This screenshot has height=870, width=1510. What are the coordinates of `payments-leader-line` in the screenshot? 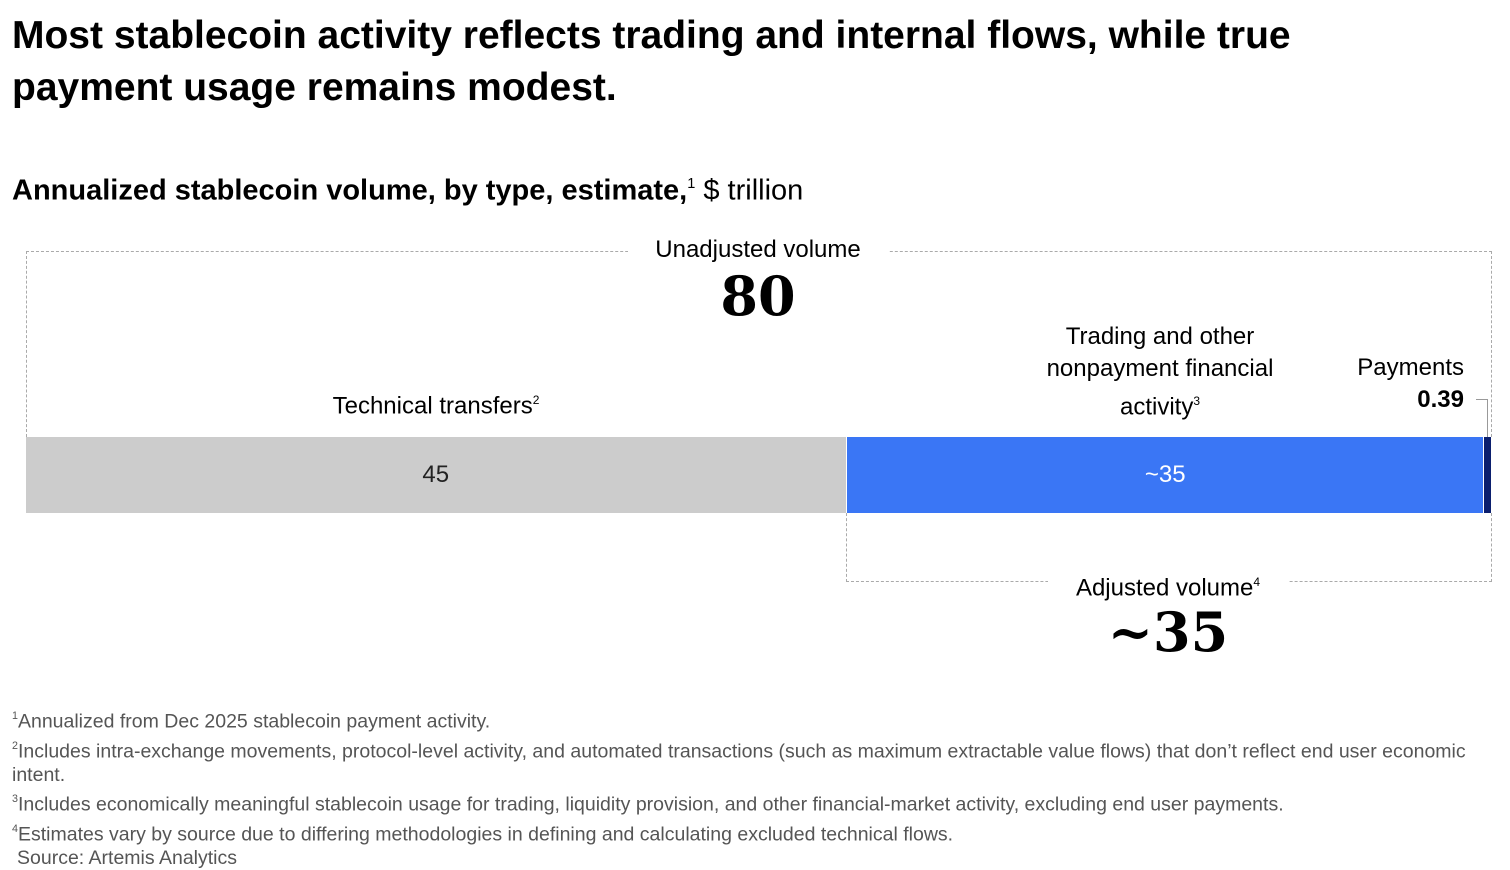 It's located at (1482, 418).